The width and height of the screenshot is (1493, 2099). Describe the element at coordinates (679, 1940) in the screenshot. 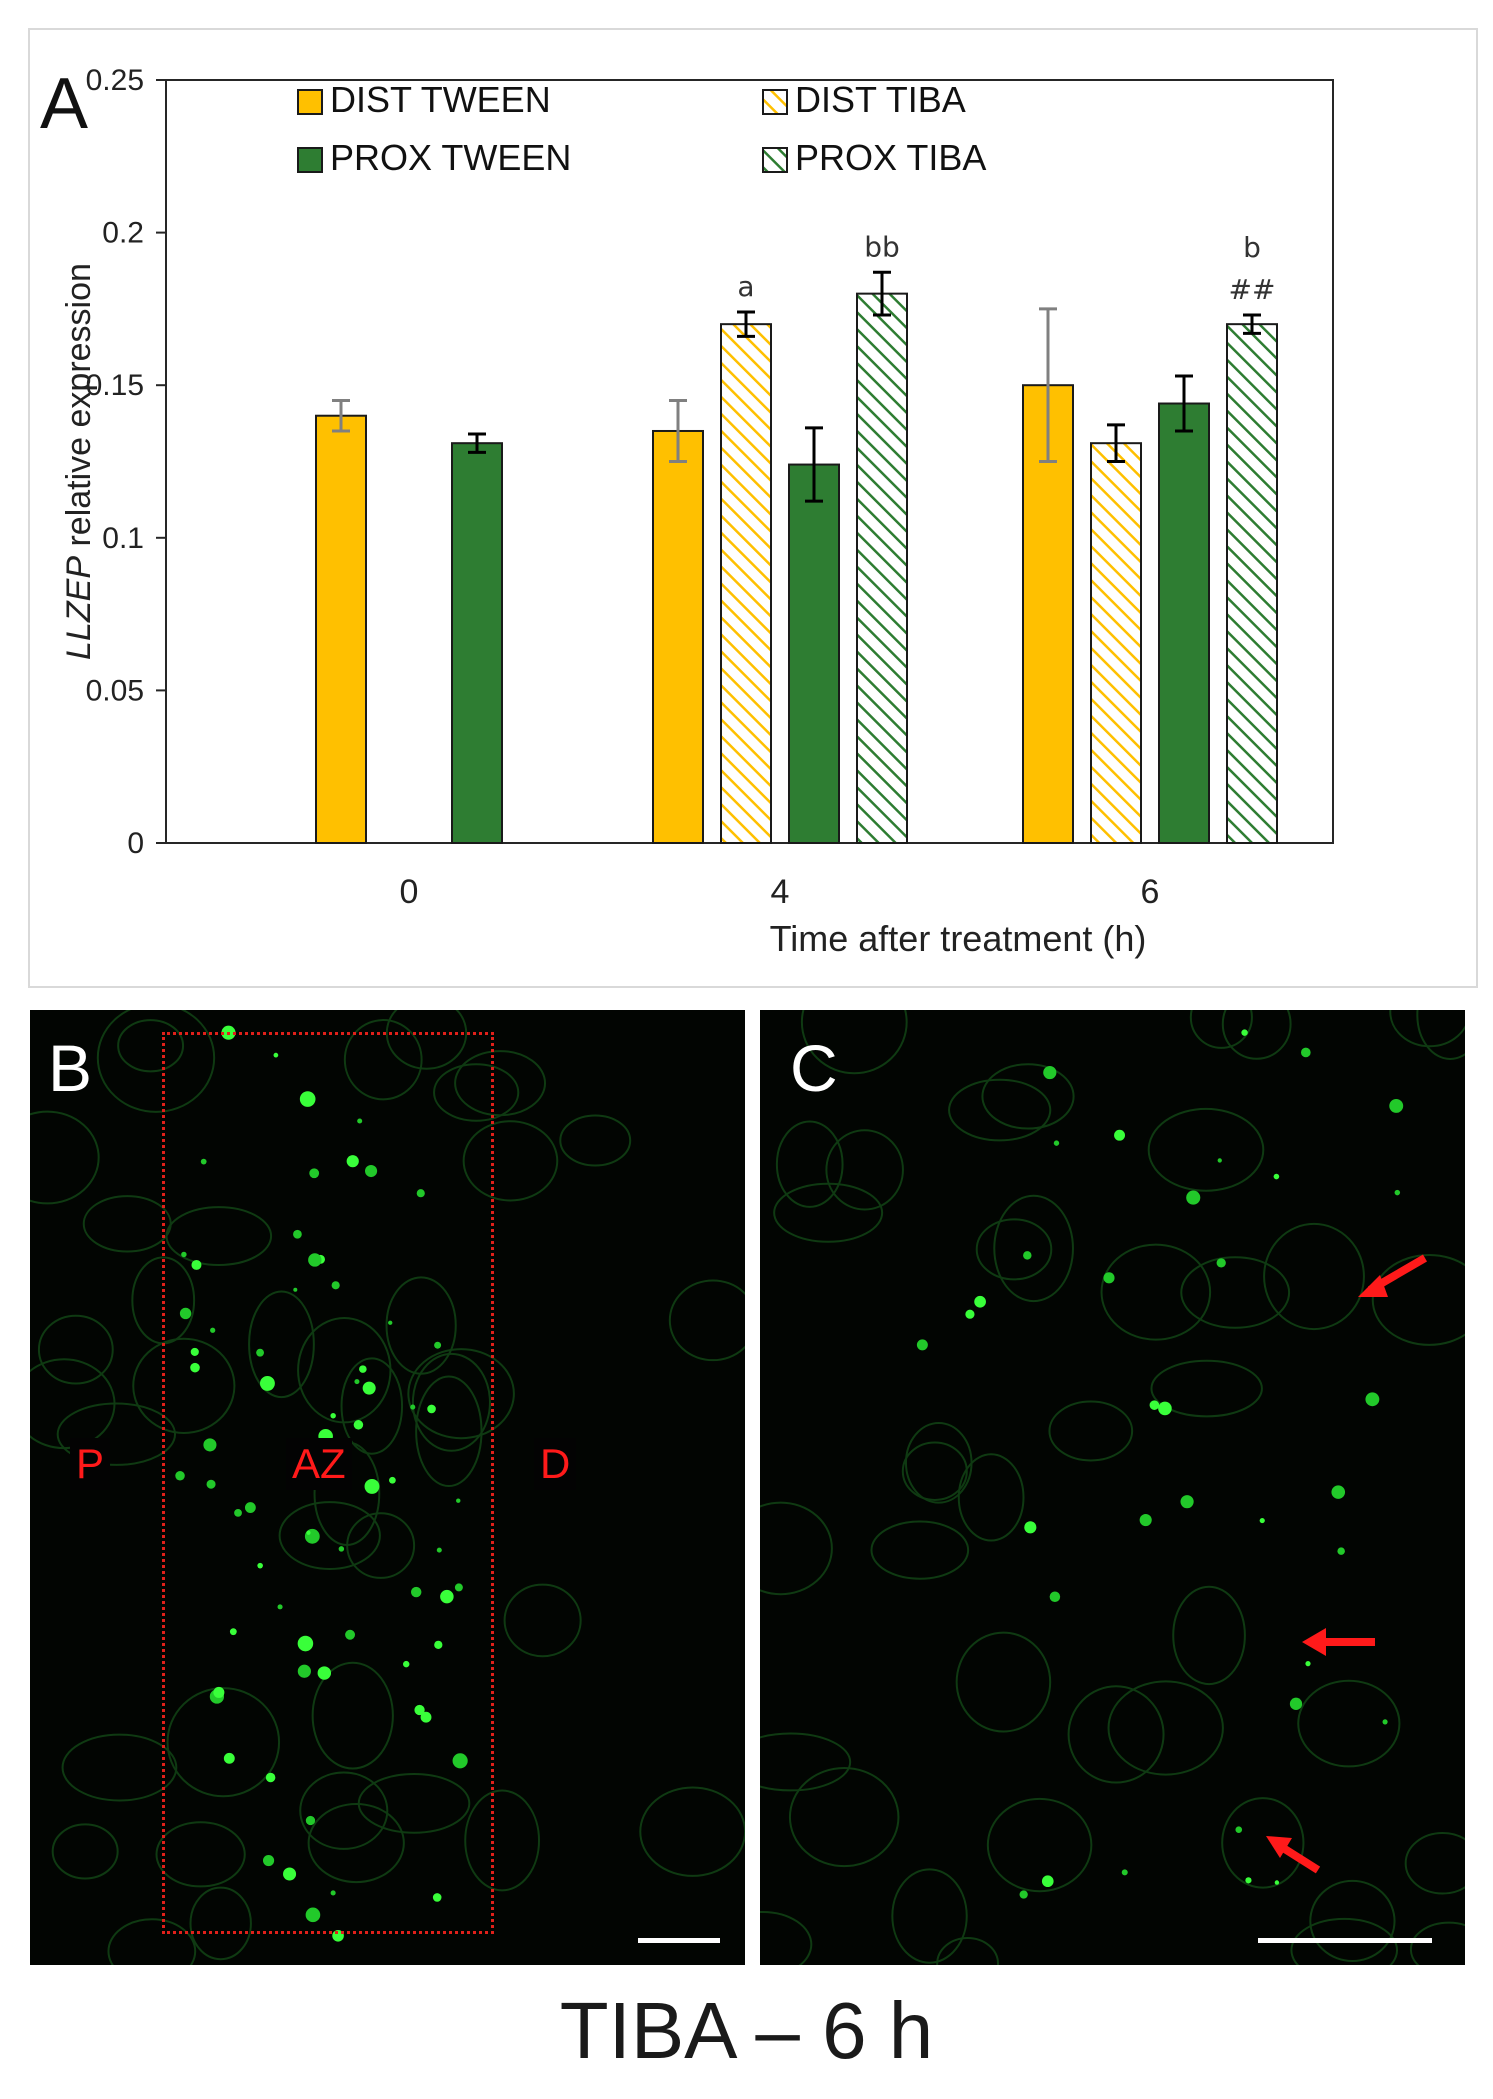

I see `scale-bar-b` at that location.